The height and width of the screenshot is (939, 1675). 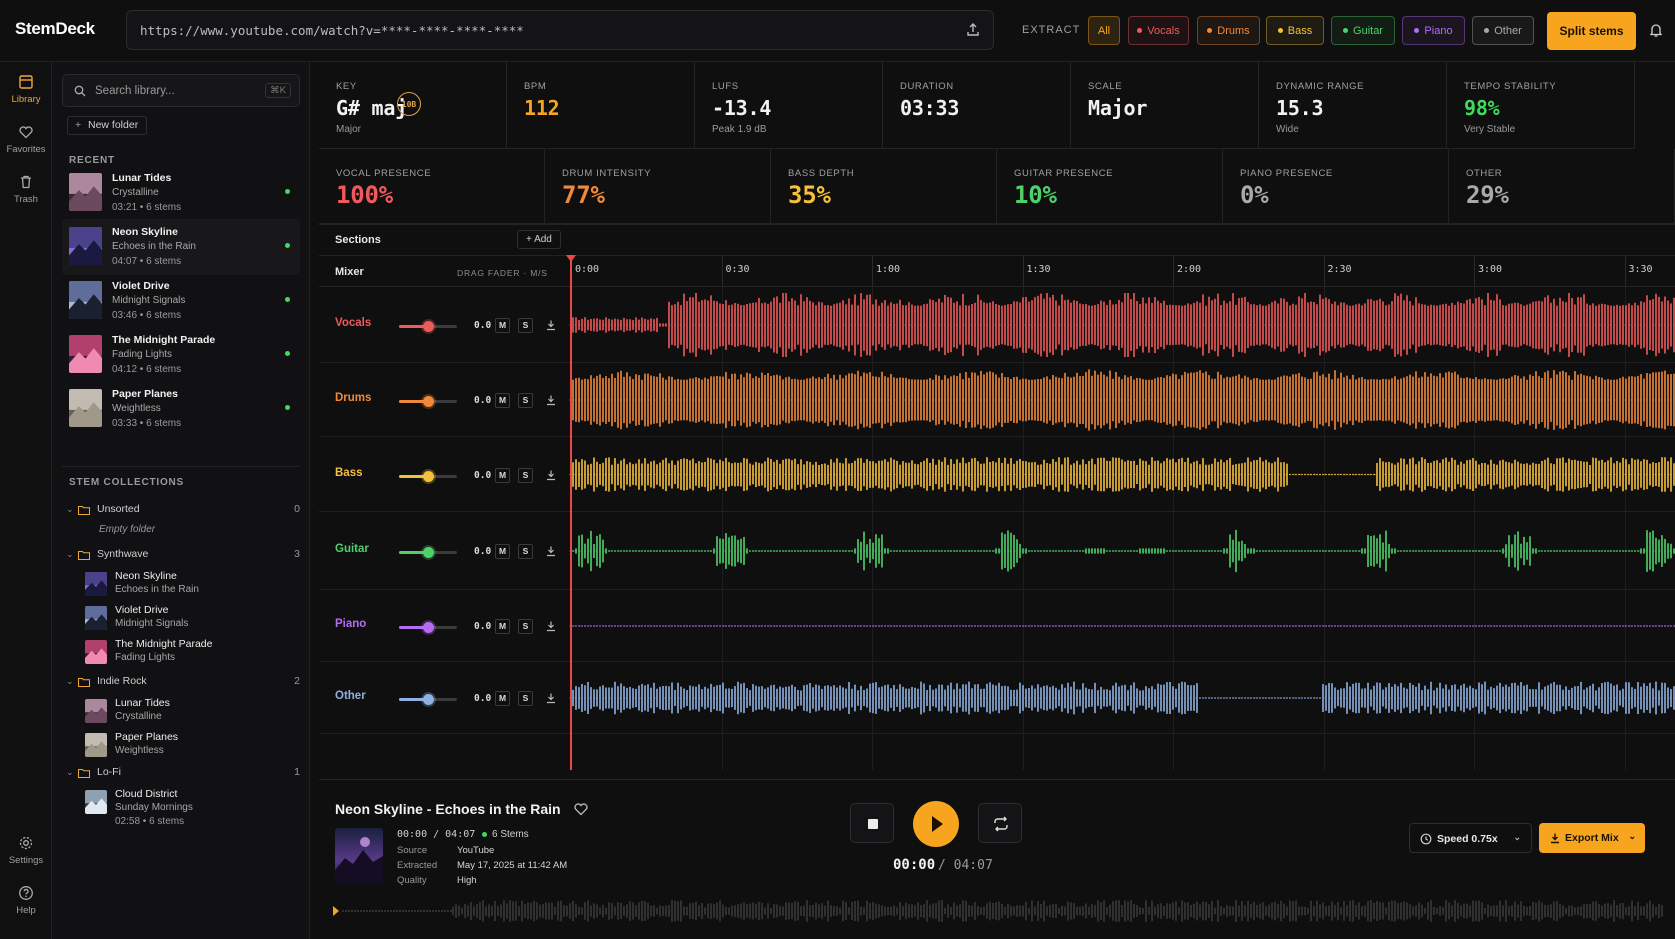 What do you see at coordinates (1122, 271) in the screenshot?
I see `timeline-ruler: 0:00 0:30 1:00 1:30 2:00 2:30 3:00 3:30` at bounding box center [1122, 271].